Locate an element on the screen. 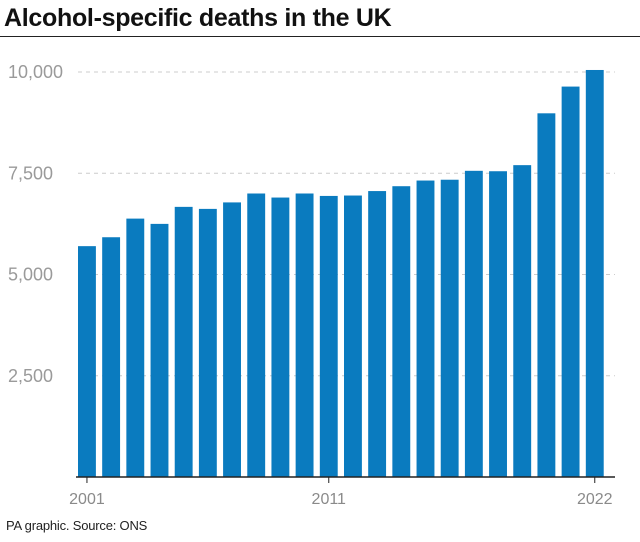 The height and width of the screenshot is (542, 640). y-axis-labels: 10,000 7,500 5,000 2,500 is located at coordinates (35, 224).